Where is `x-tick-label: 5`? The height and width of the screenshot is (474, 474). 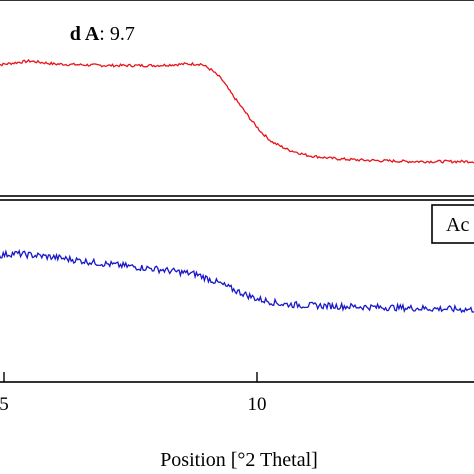
x-tick-label: 5 is located at coordinates (4, 404).